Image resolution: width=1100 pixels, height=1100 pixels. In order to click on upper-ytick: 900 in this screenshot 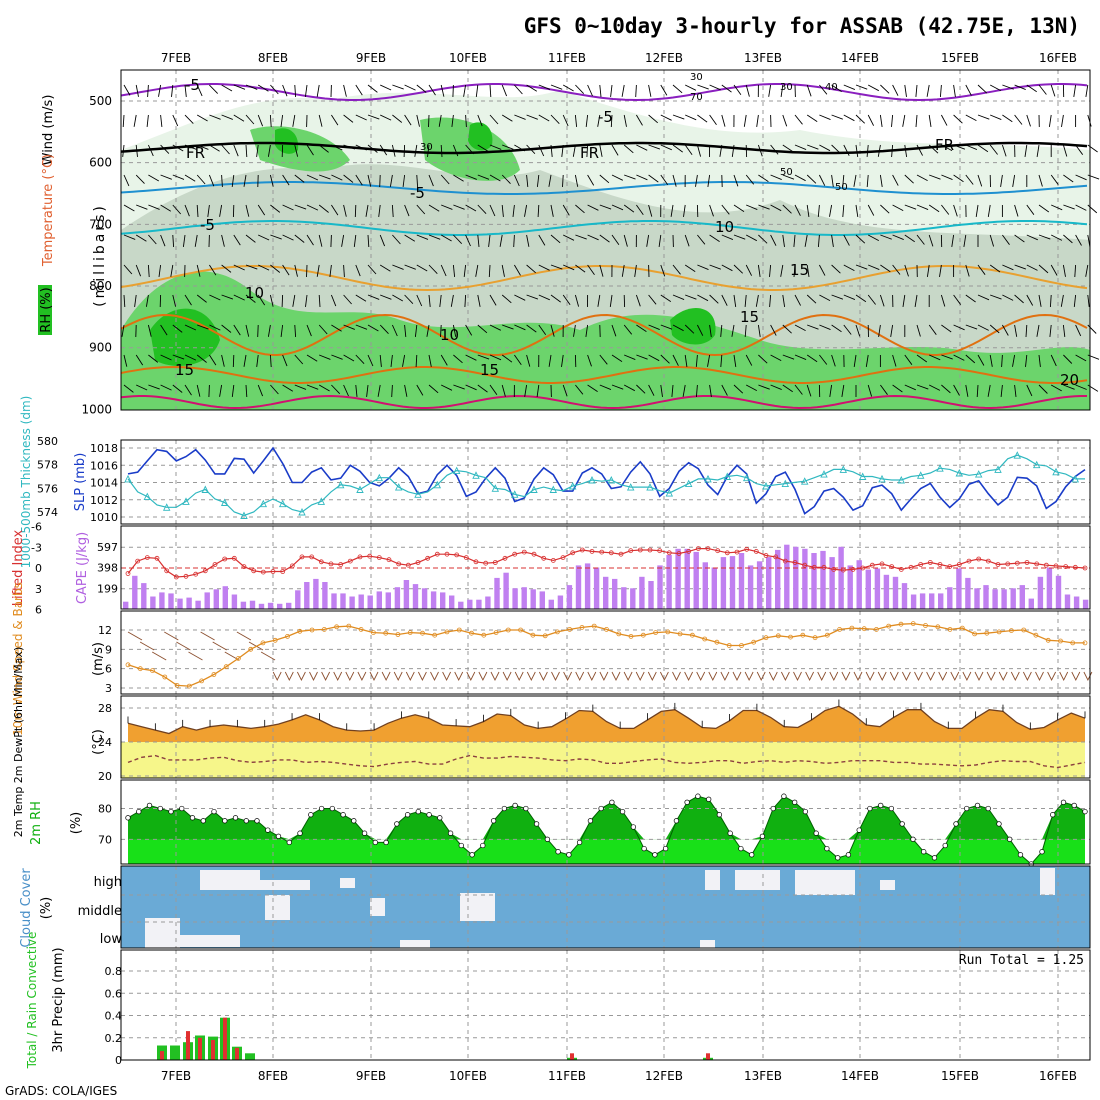, I will do `click(100, 348)`.